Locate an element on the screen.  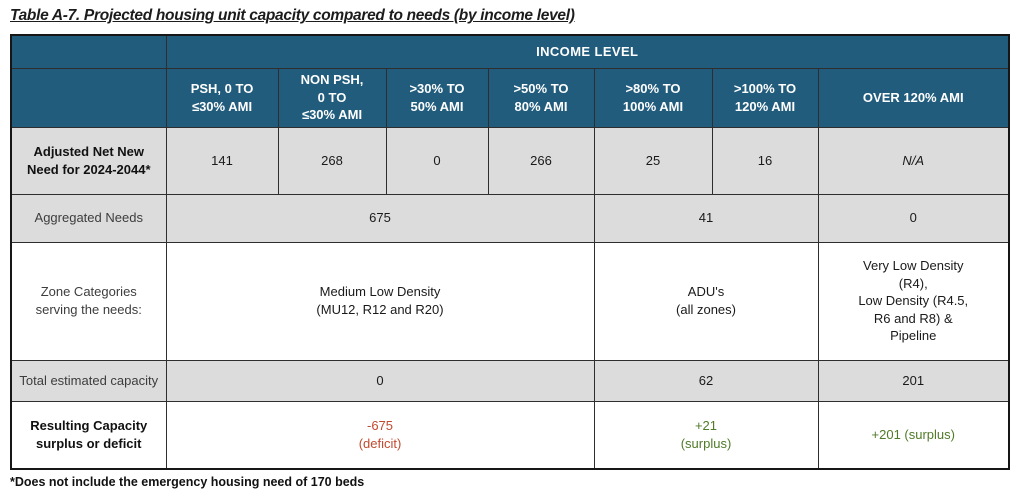
income-level-row: INCOME LEVEL is located at coordinates (510, 51).